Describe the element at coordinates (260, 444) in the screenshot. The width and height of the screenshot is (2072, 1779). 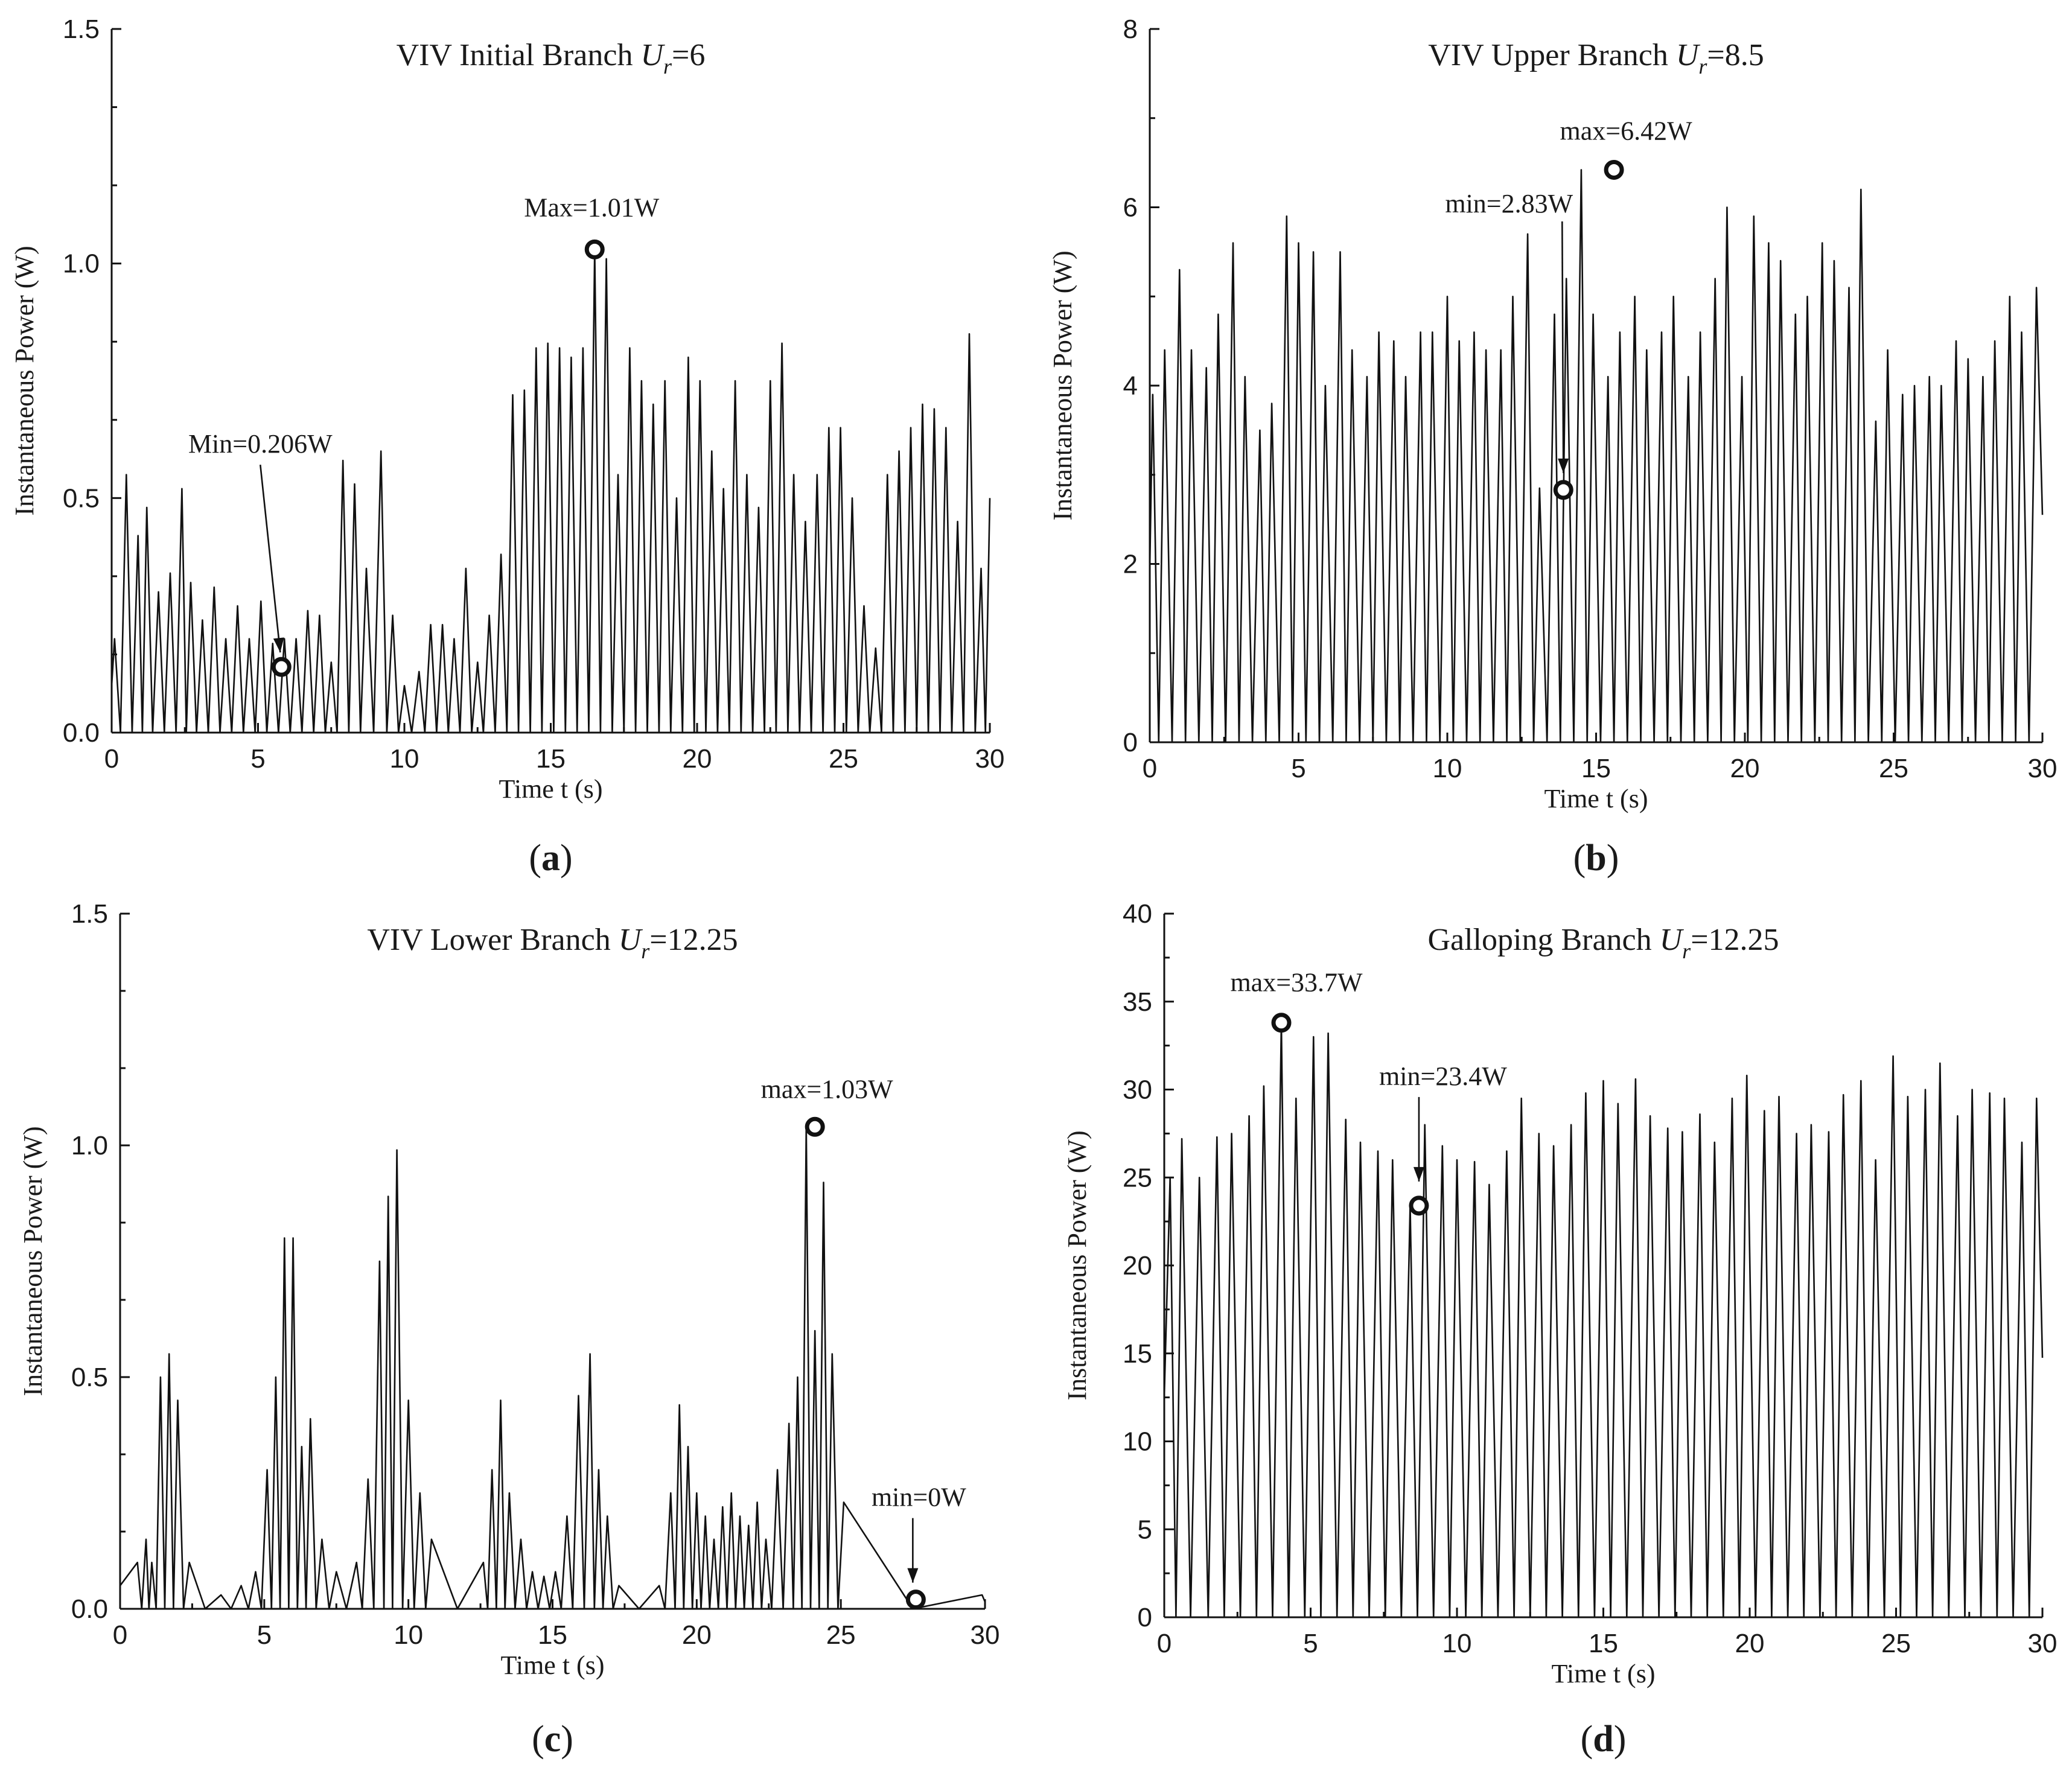
I see `min-label: Min=0.206W` at that location.